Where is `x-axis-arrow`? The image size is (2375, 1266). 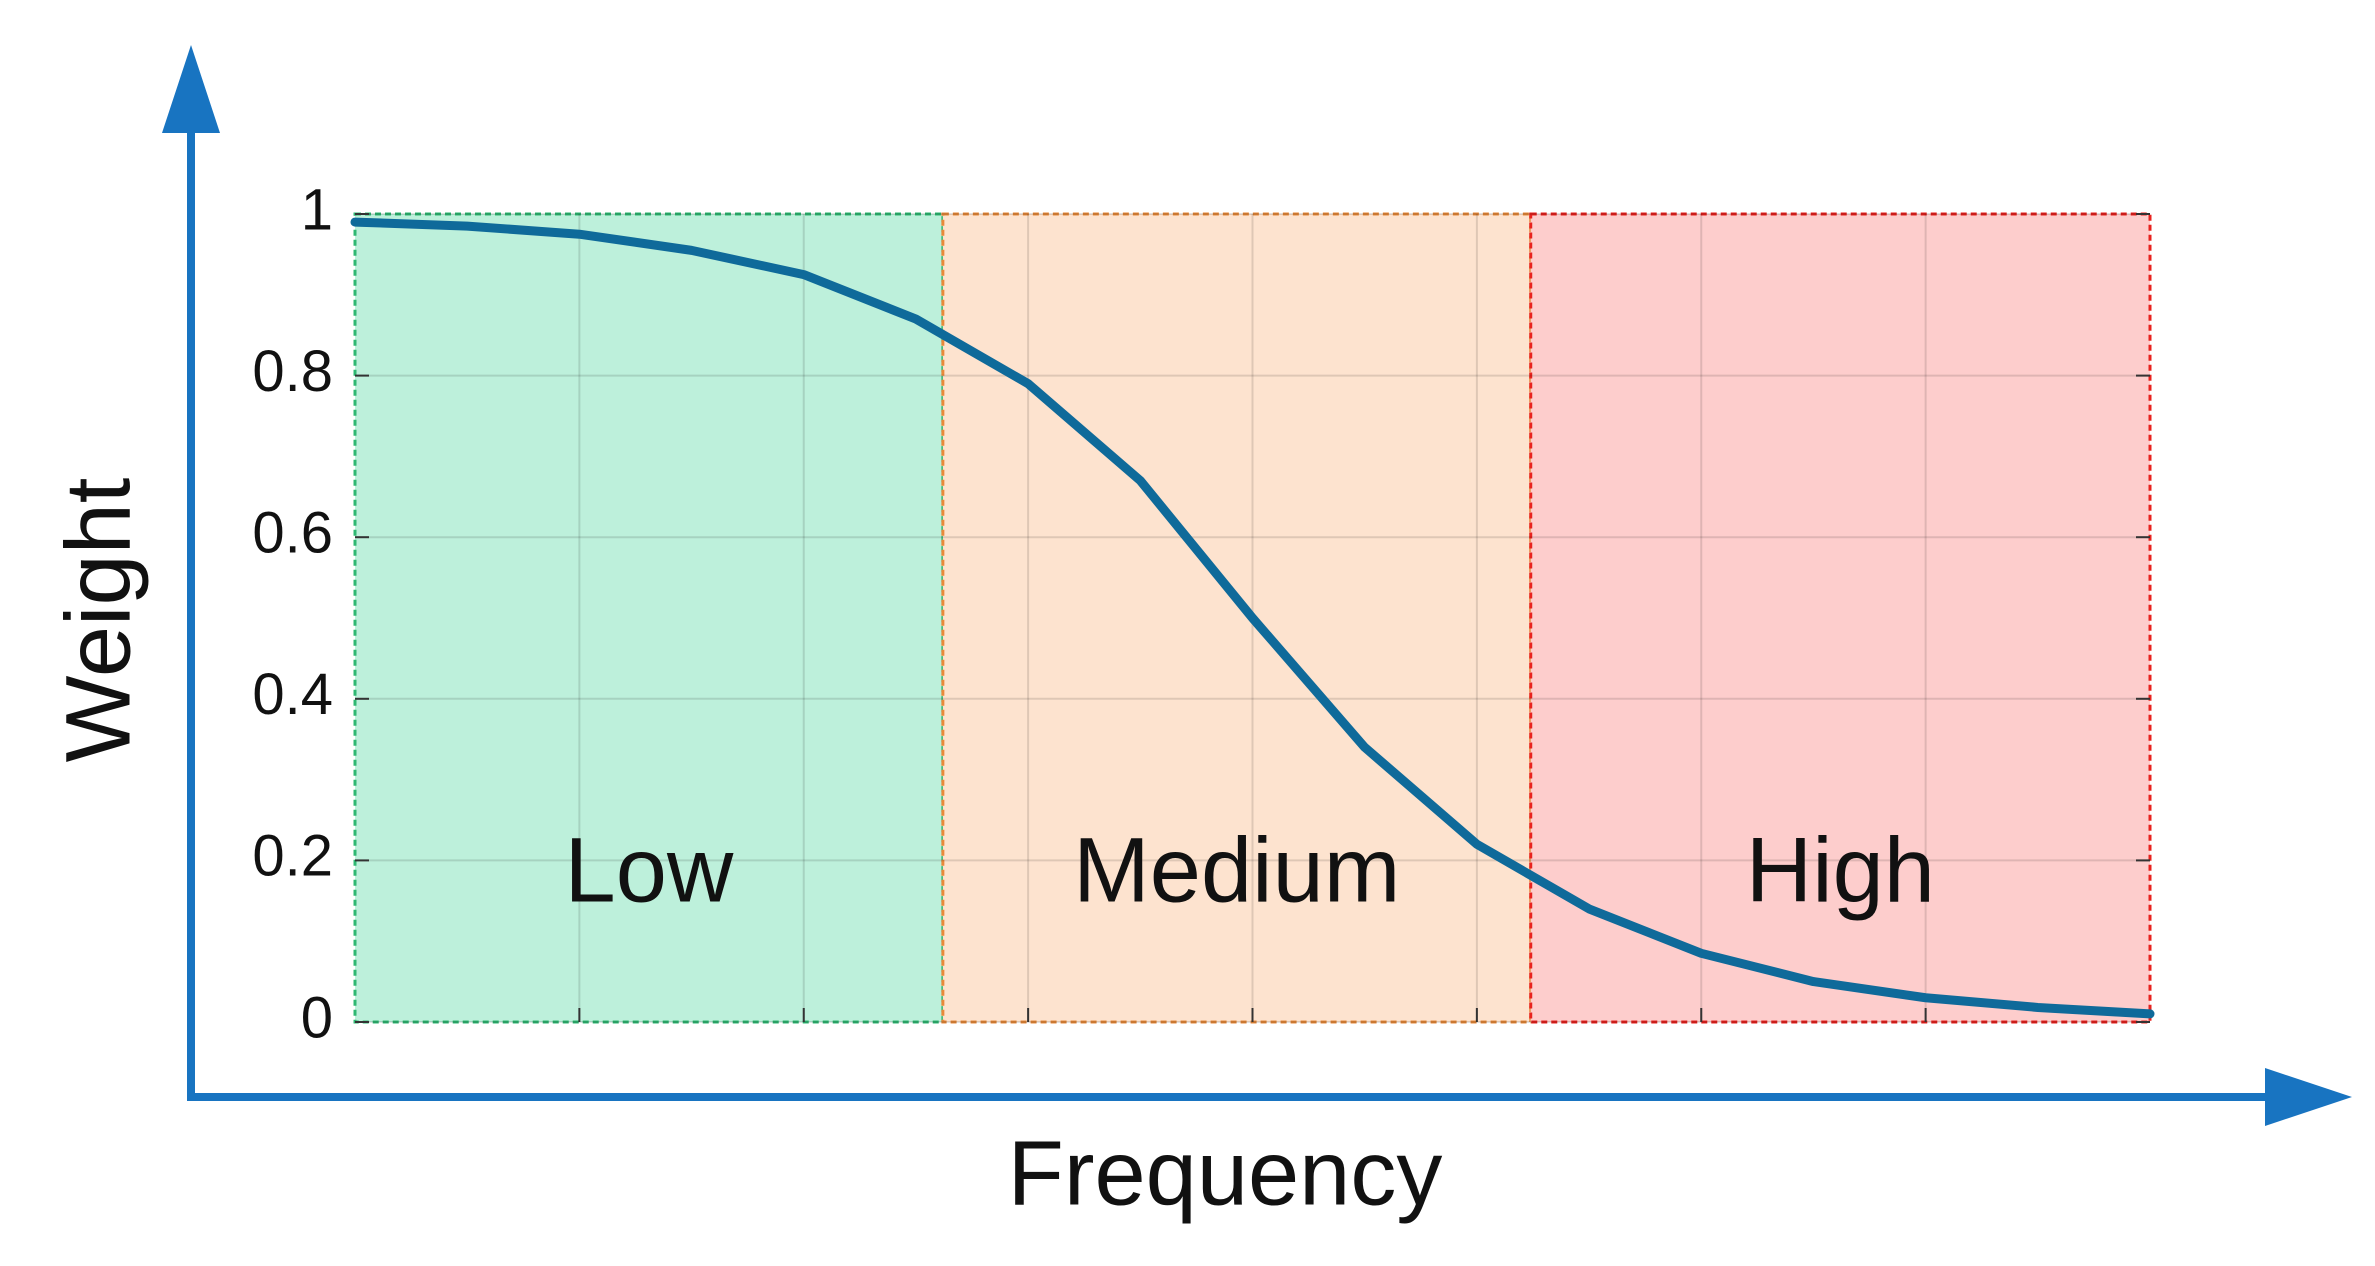
x-axis-arrow is located at coordinates (2308, 1097).